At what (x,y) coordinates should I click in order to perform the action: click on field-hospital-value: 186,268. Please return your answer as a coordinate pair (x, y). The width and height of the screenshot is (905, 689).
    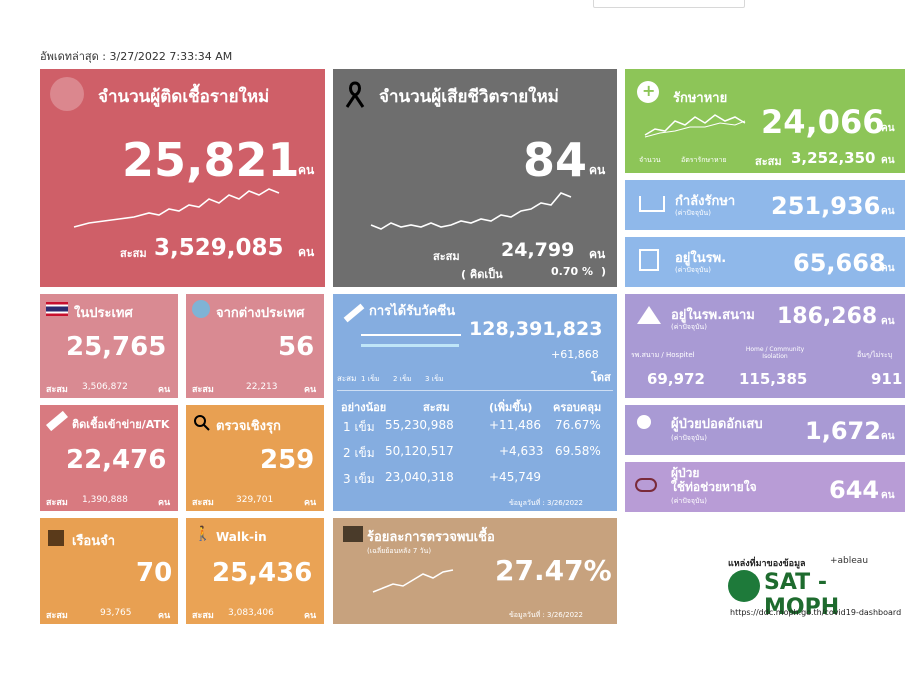
    Looking at the image, I should click on (827, 316).